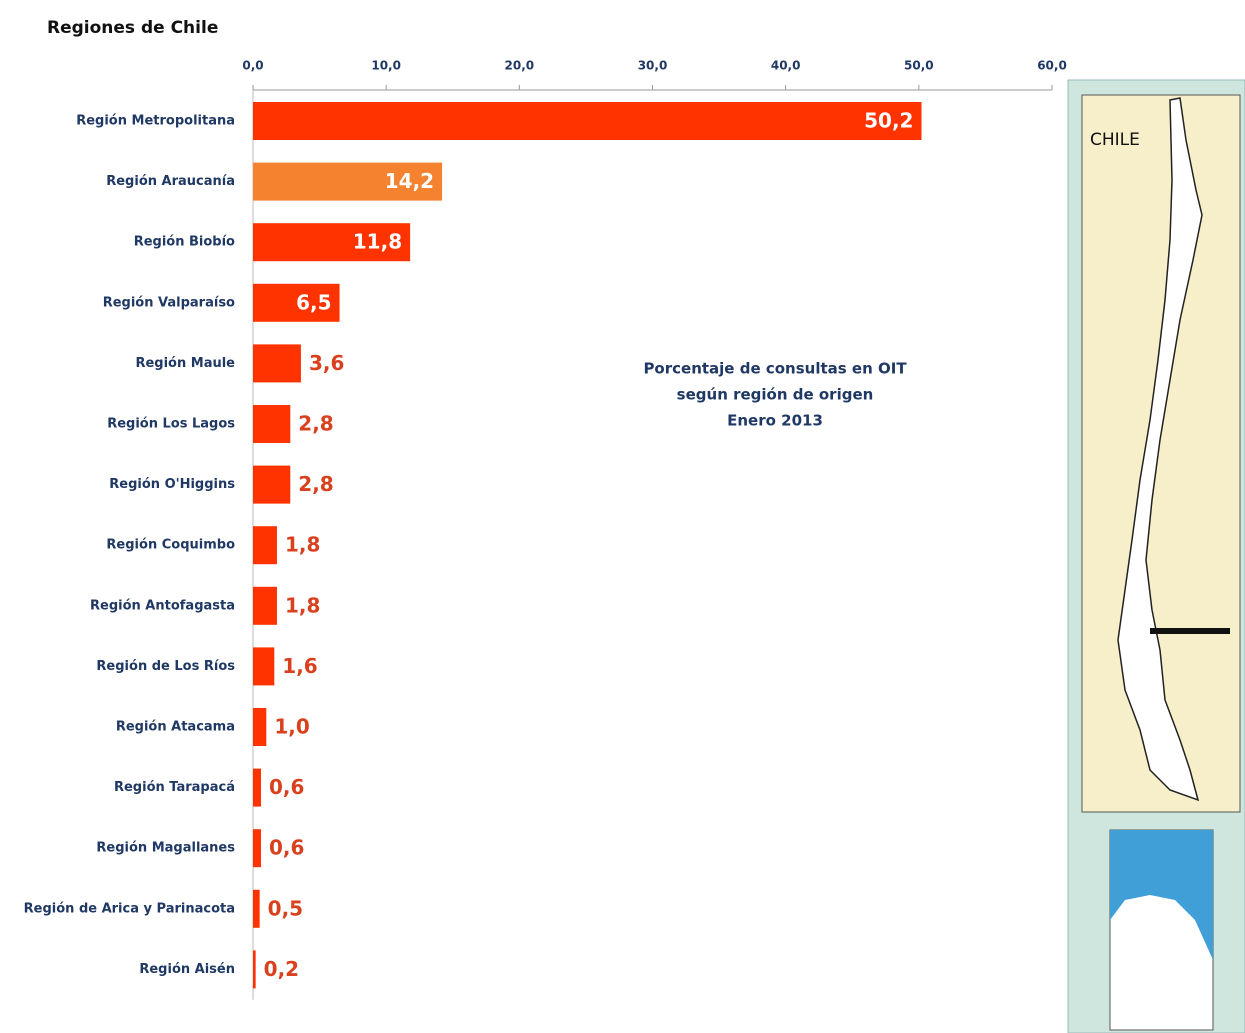 Image resolution: width=1245 pixels, height=1033 pixels. Describe the element at coordinates (291, 727) in the screenshot. I see `value-label: 1,0` at that location.